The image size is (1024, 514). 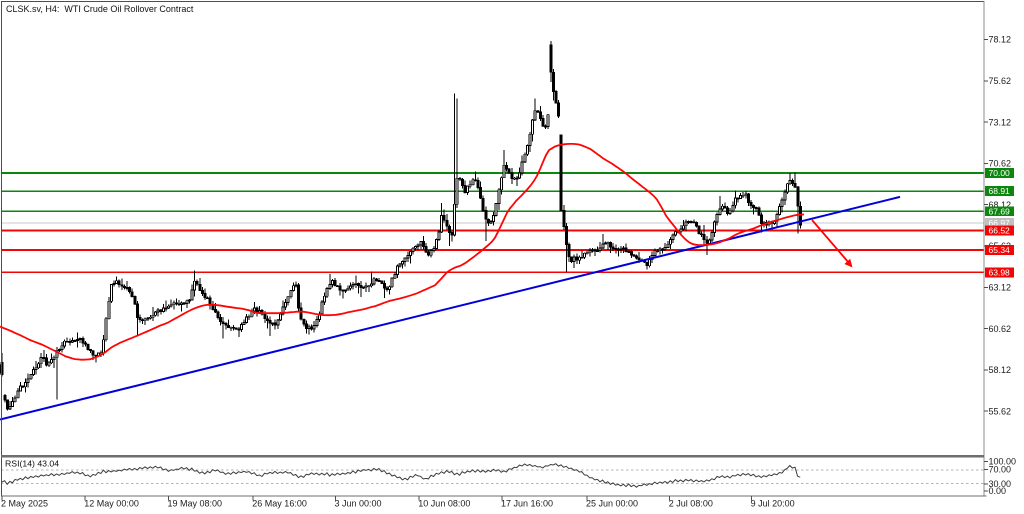 What do you see at coordinates (1000, 411) in the screenshot?
I see `svg-text: 55.62` at bounding box center [1000, 411].